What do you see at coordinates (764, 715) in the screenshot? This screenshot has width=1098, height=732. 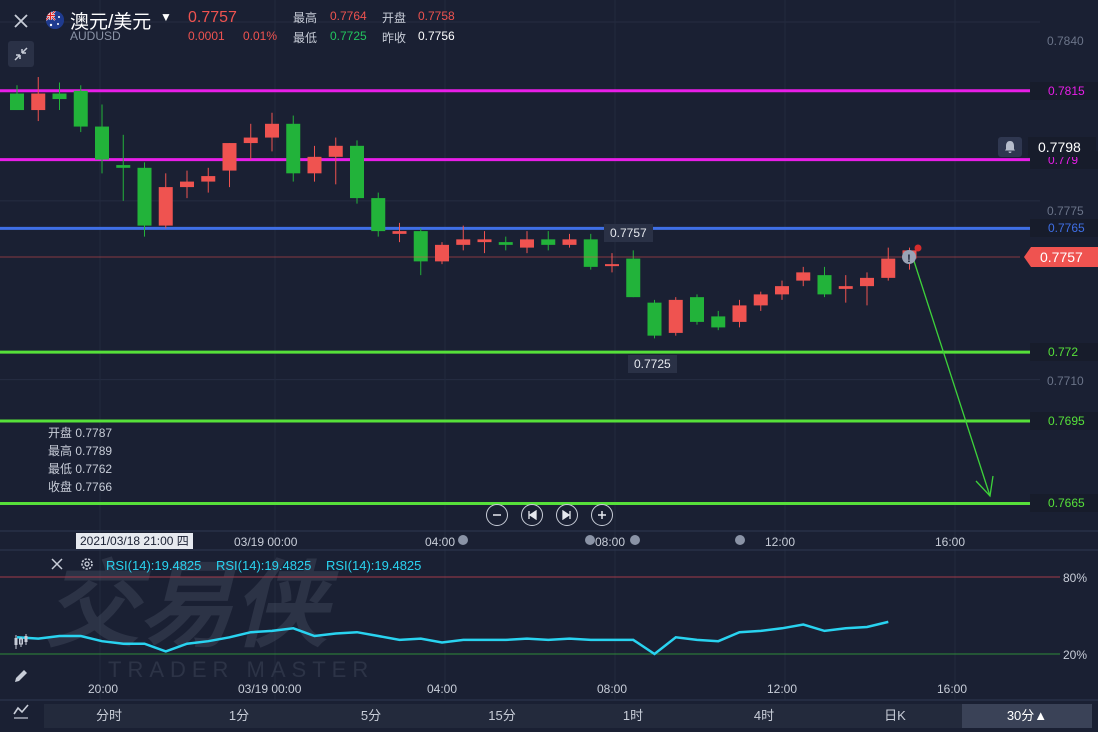 I see `tab-4hour: 4时` at bounding box center [764, 715].